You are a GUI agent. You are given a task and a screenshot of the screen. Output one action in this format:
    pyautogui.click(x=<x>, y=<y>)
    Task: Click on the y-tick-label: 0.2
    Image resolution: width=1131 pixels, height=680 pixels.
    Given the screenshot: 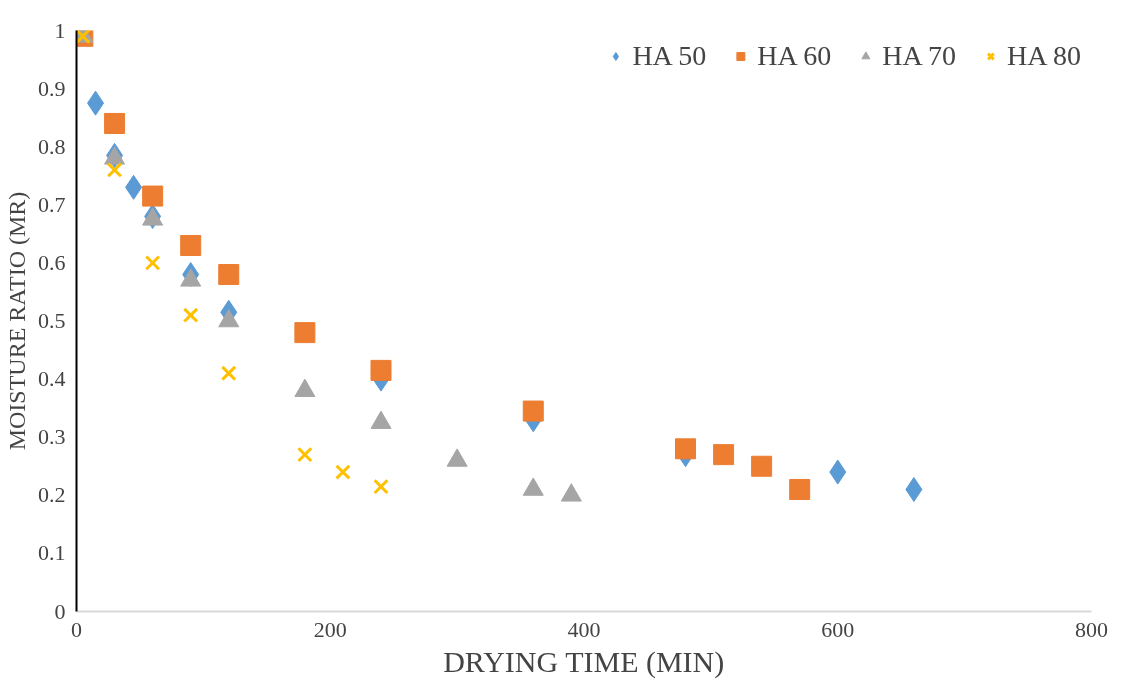 What is the action you would take?
    pyautogui.click(x=52, y=495)
    